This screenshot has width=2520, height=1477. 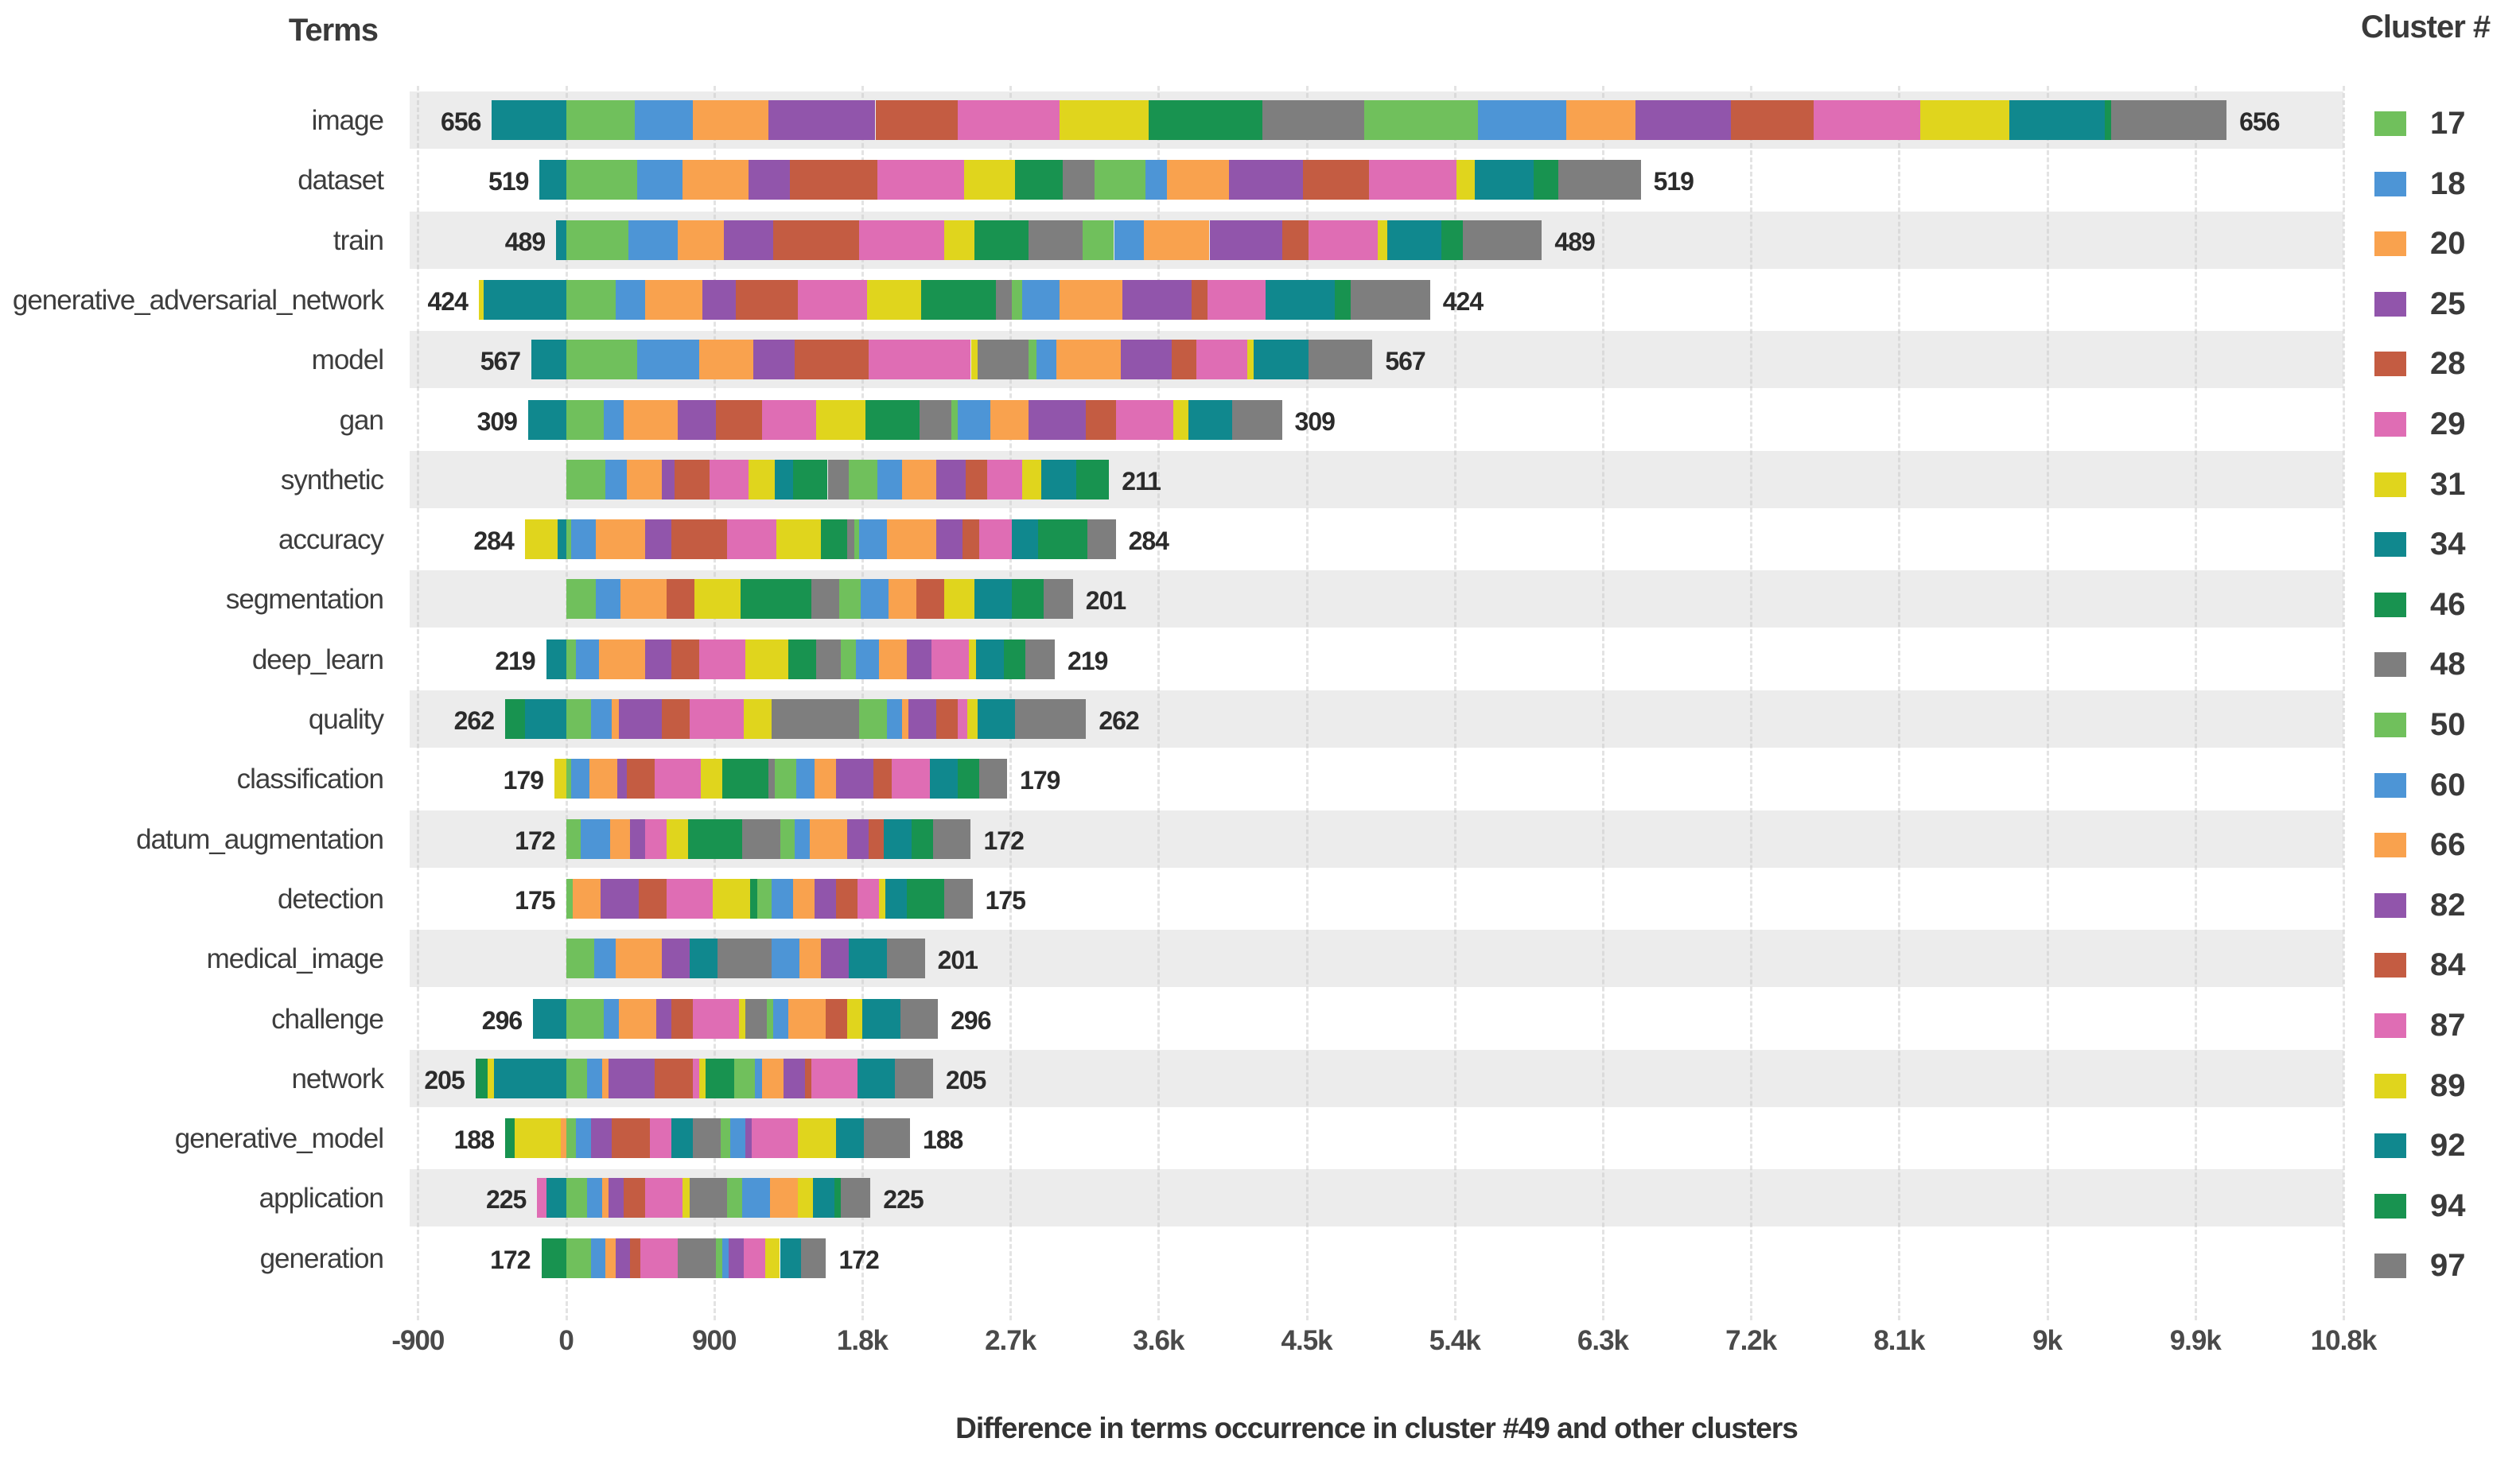 I want to click on legend-entry: 28, so click(x=2420, y=364).